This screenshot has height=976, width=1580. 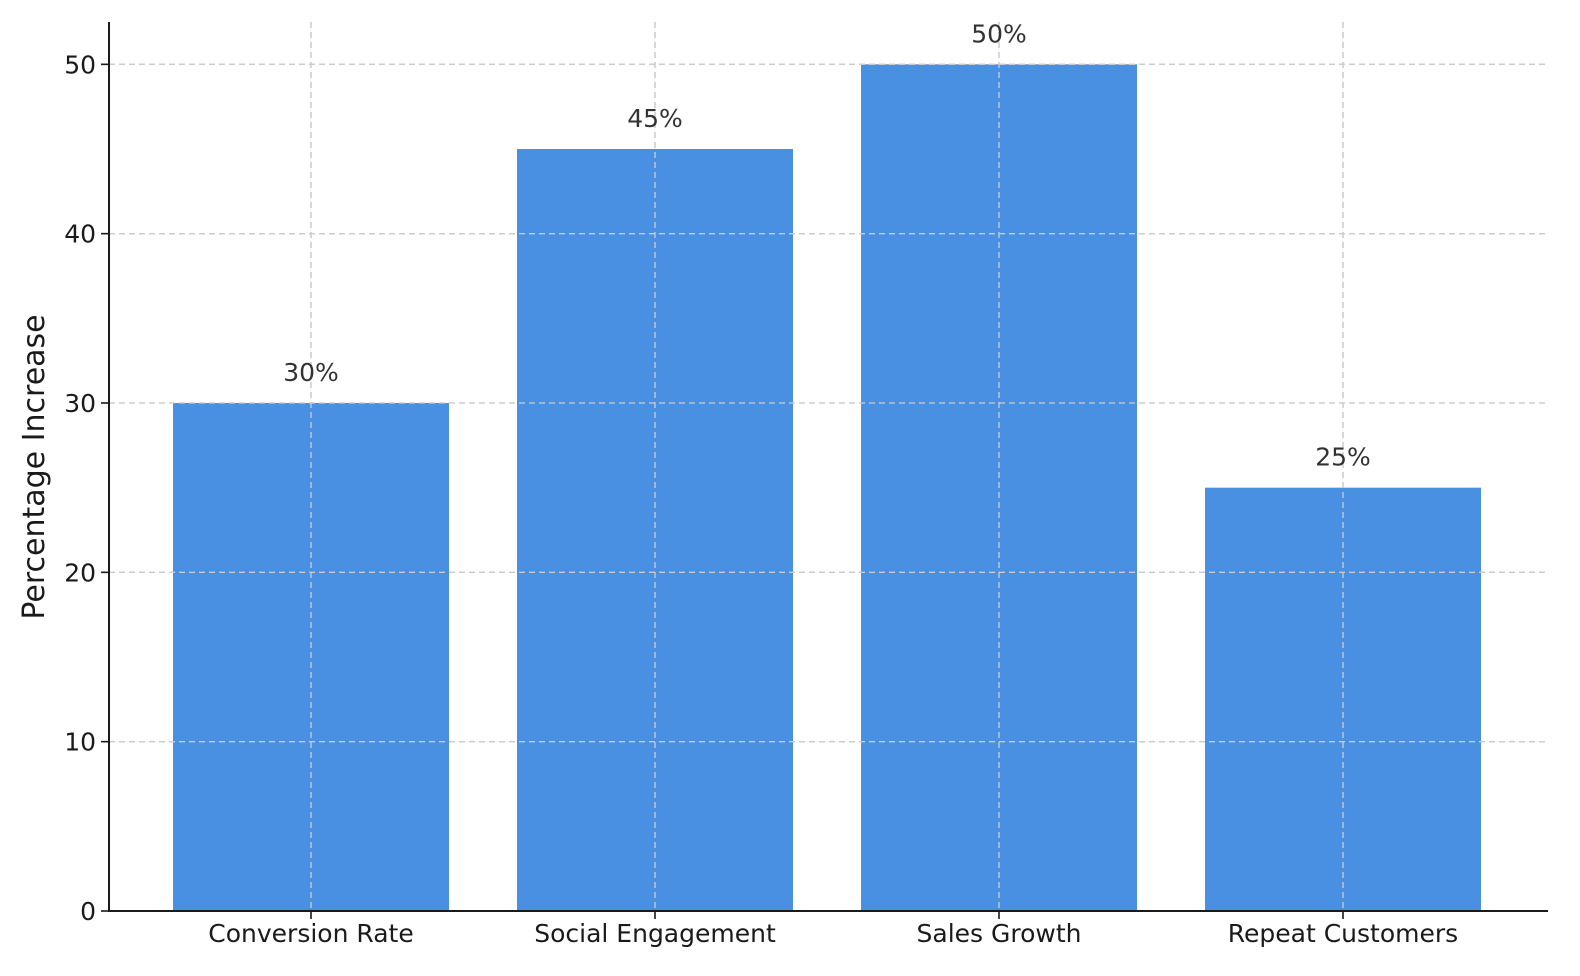 I want to click on x-tick-label: Repeat Customers, so click(x=1343, y=933).